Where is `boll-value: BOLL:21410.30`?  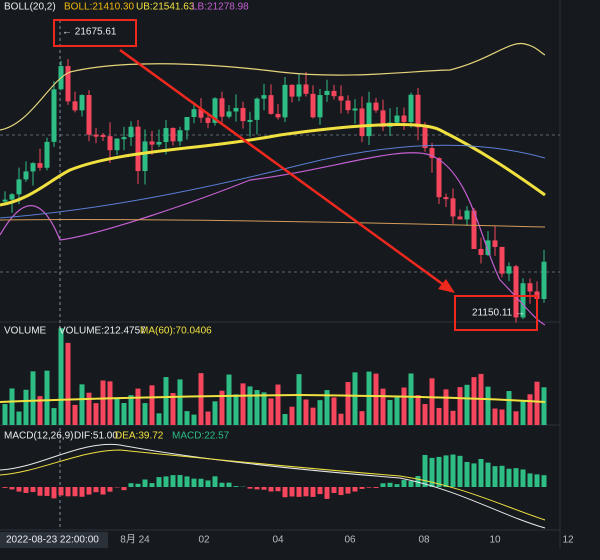 boll-value: BOLL:21410.30 is located at coordinates (99, 7).